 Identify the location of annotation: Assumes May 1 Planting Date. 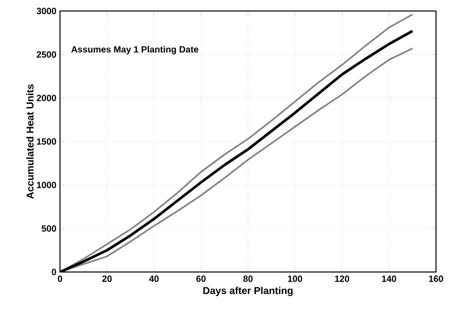
(134, 50).